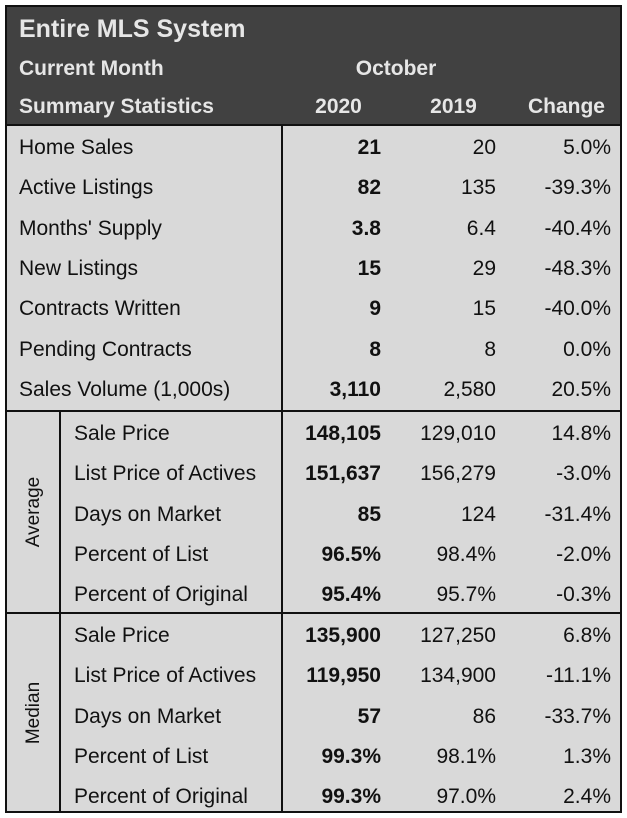 The width and height of the screenshot is (627, 818). I want to click on table-row: Sale Price 148,105 129,010 14.8%, so click(313, 434).